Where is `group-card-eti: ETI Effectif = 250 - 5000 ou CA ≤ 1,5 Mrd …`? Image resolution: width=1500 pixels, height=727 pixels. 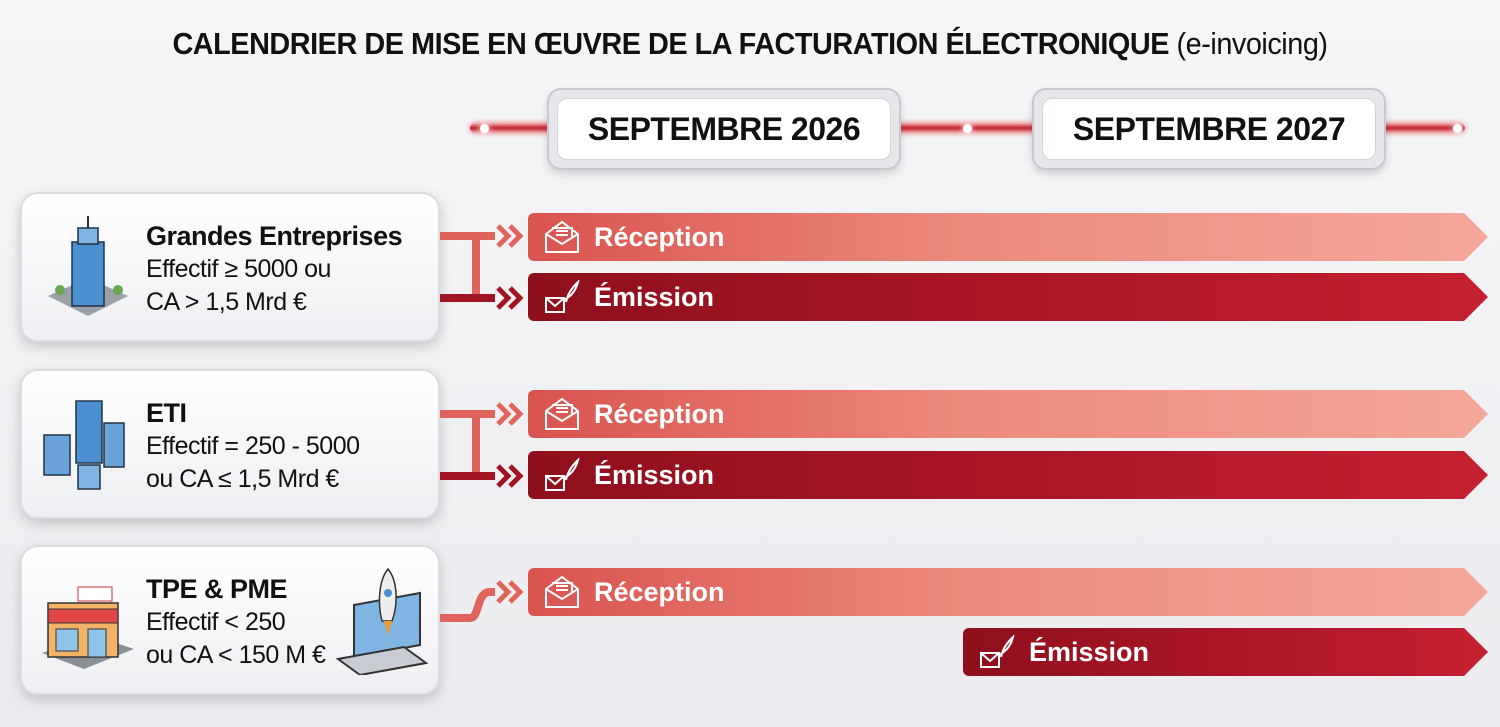 group-card-eti: ETI Effectif = 250 - 5000 ou CA ≤ 1,5 Mrd … is located at coordinates (230, 444).